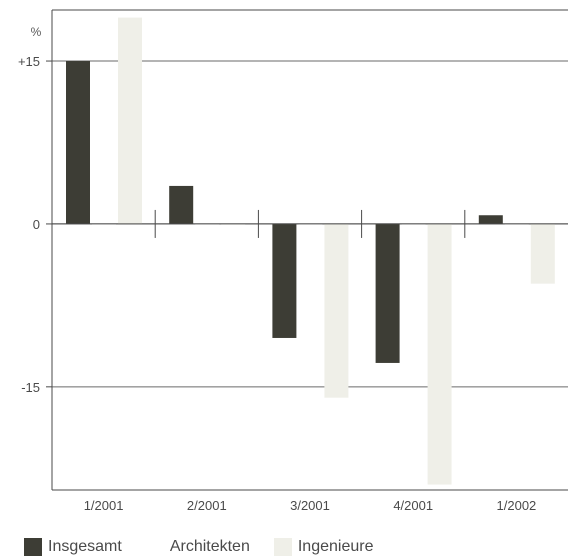 This screenshot has height=557, width=568. Describe the element at coordinates (36, 224) in the screenshot. I see `y-tick-label: 0` at that location.